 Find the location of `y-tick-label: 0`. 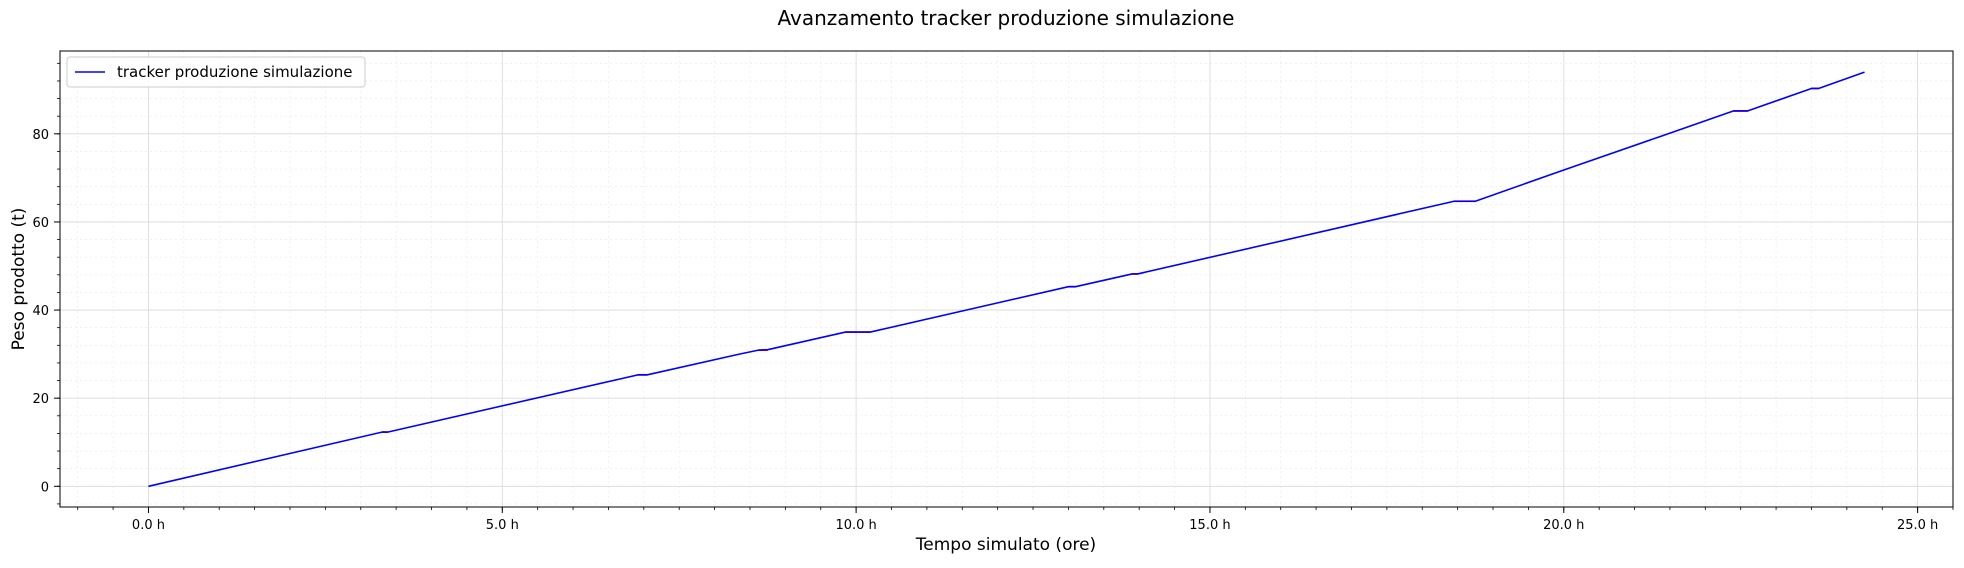

y-tick-label: 0 is located at coordinates (45, 487).